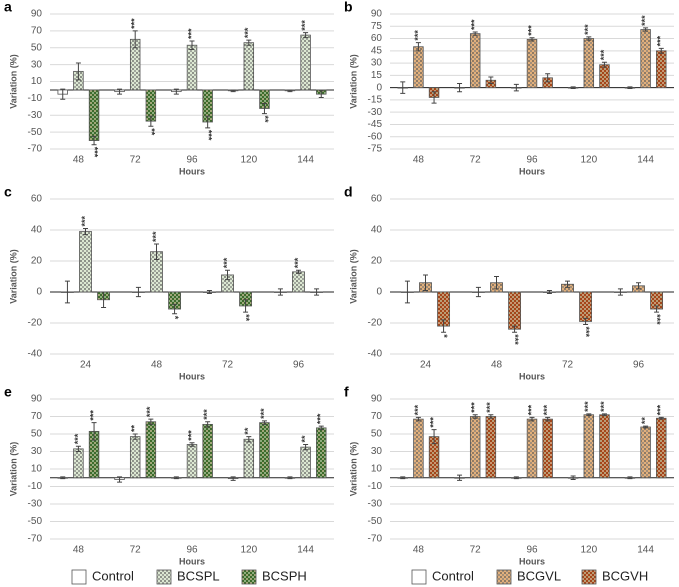 Image resolution: width=679 pixels, height=587 pixels. I want to click on panel-letter: e, so click(8, 392).